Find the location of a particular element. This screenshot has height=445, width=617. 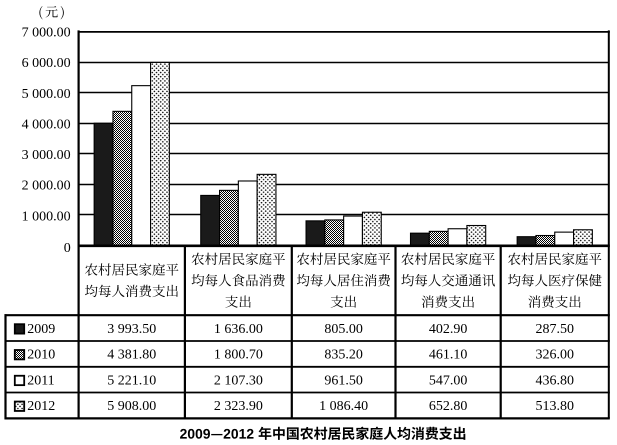

svg-text: 3 993.50 is located at coordinates (131, 329).